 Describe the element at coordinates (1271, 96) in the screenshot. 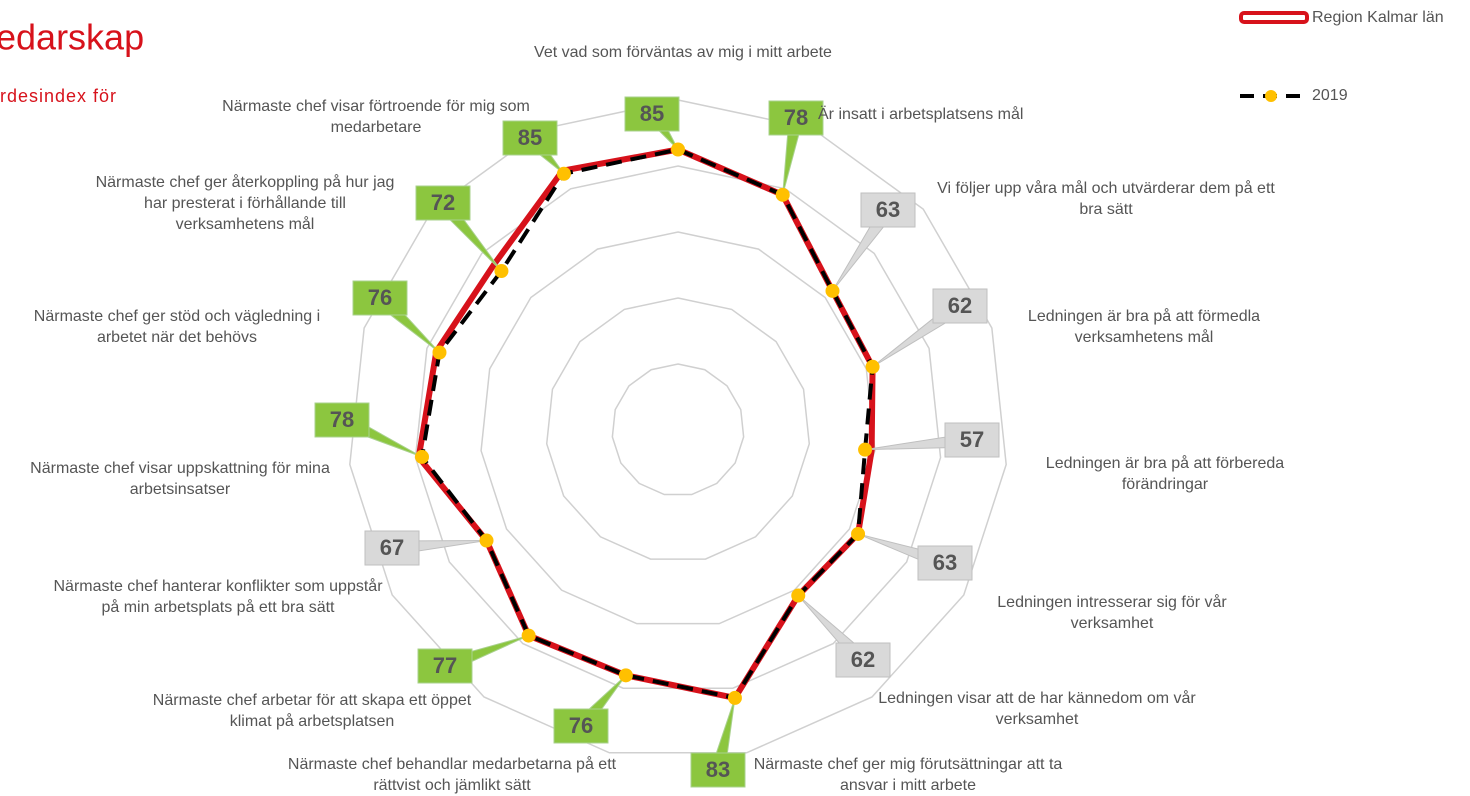

I see `legend-marker` at that location.